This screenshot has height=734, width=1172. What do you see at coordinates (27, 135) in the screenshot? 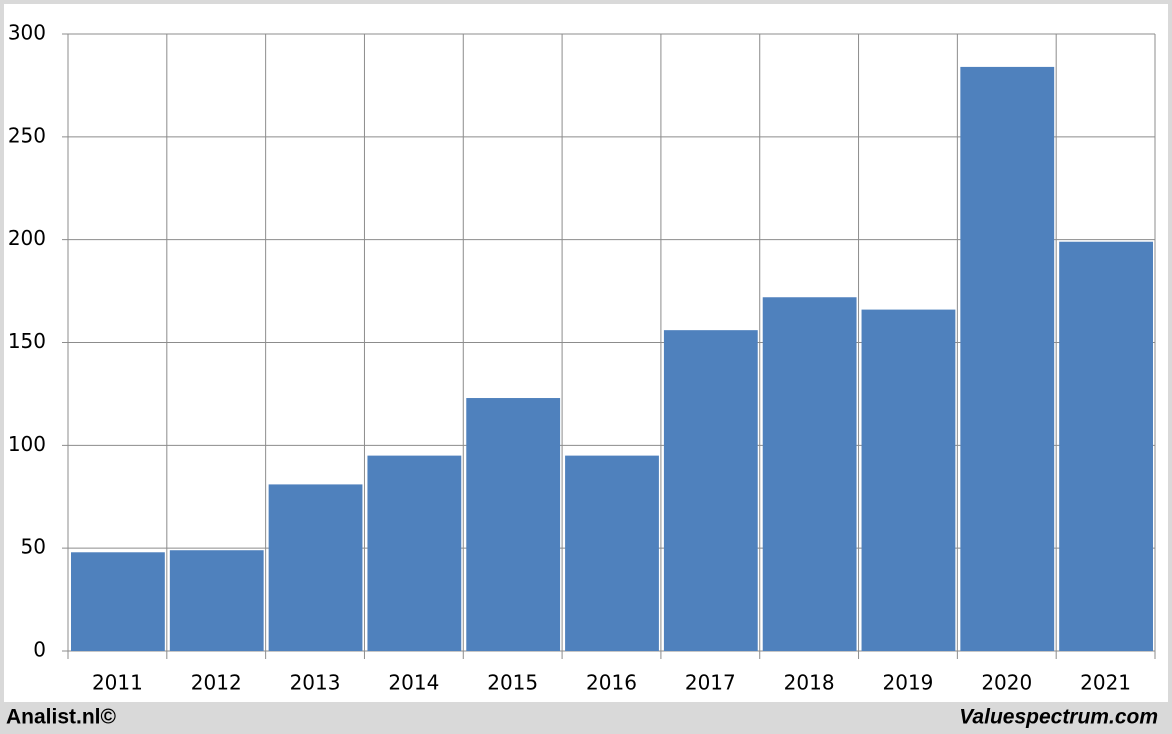
I see `y-tick-label: 250` at bounding box center [27, 135].